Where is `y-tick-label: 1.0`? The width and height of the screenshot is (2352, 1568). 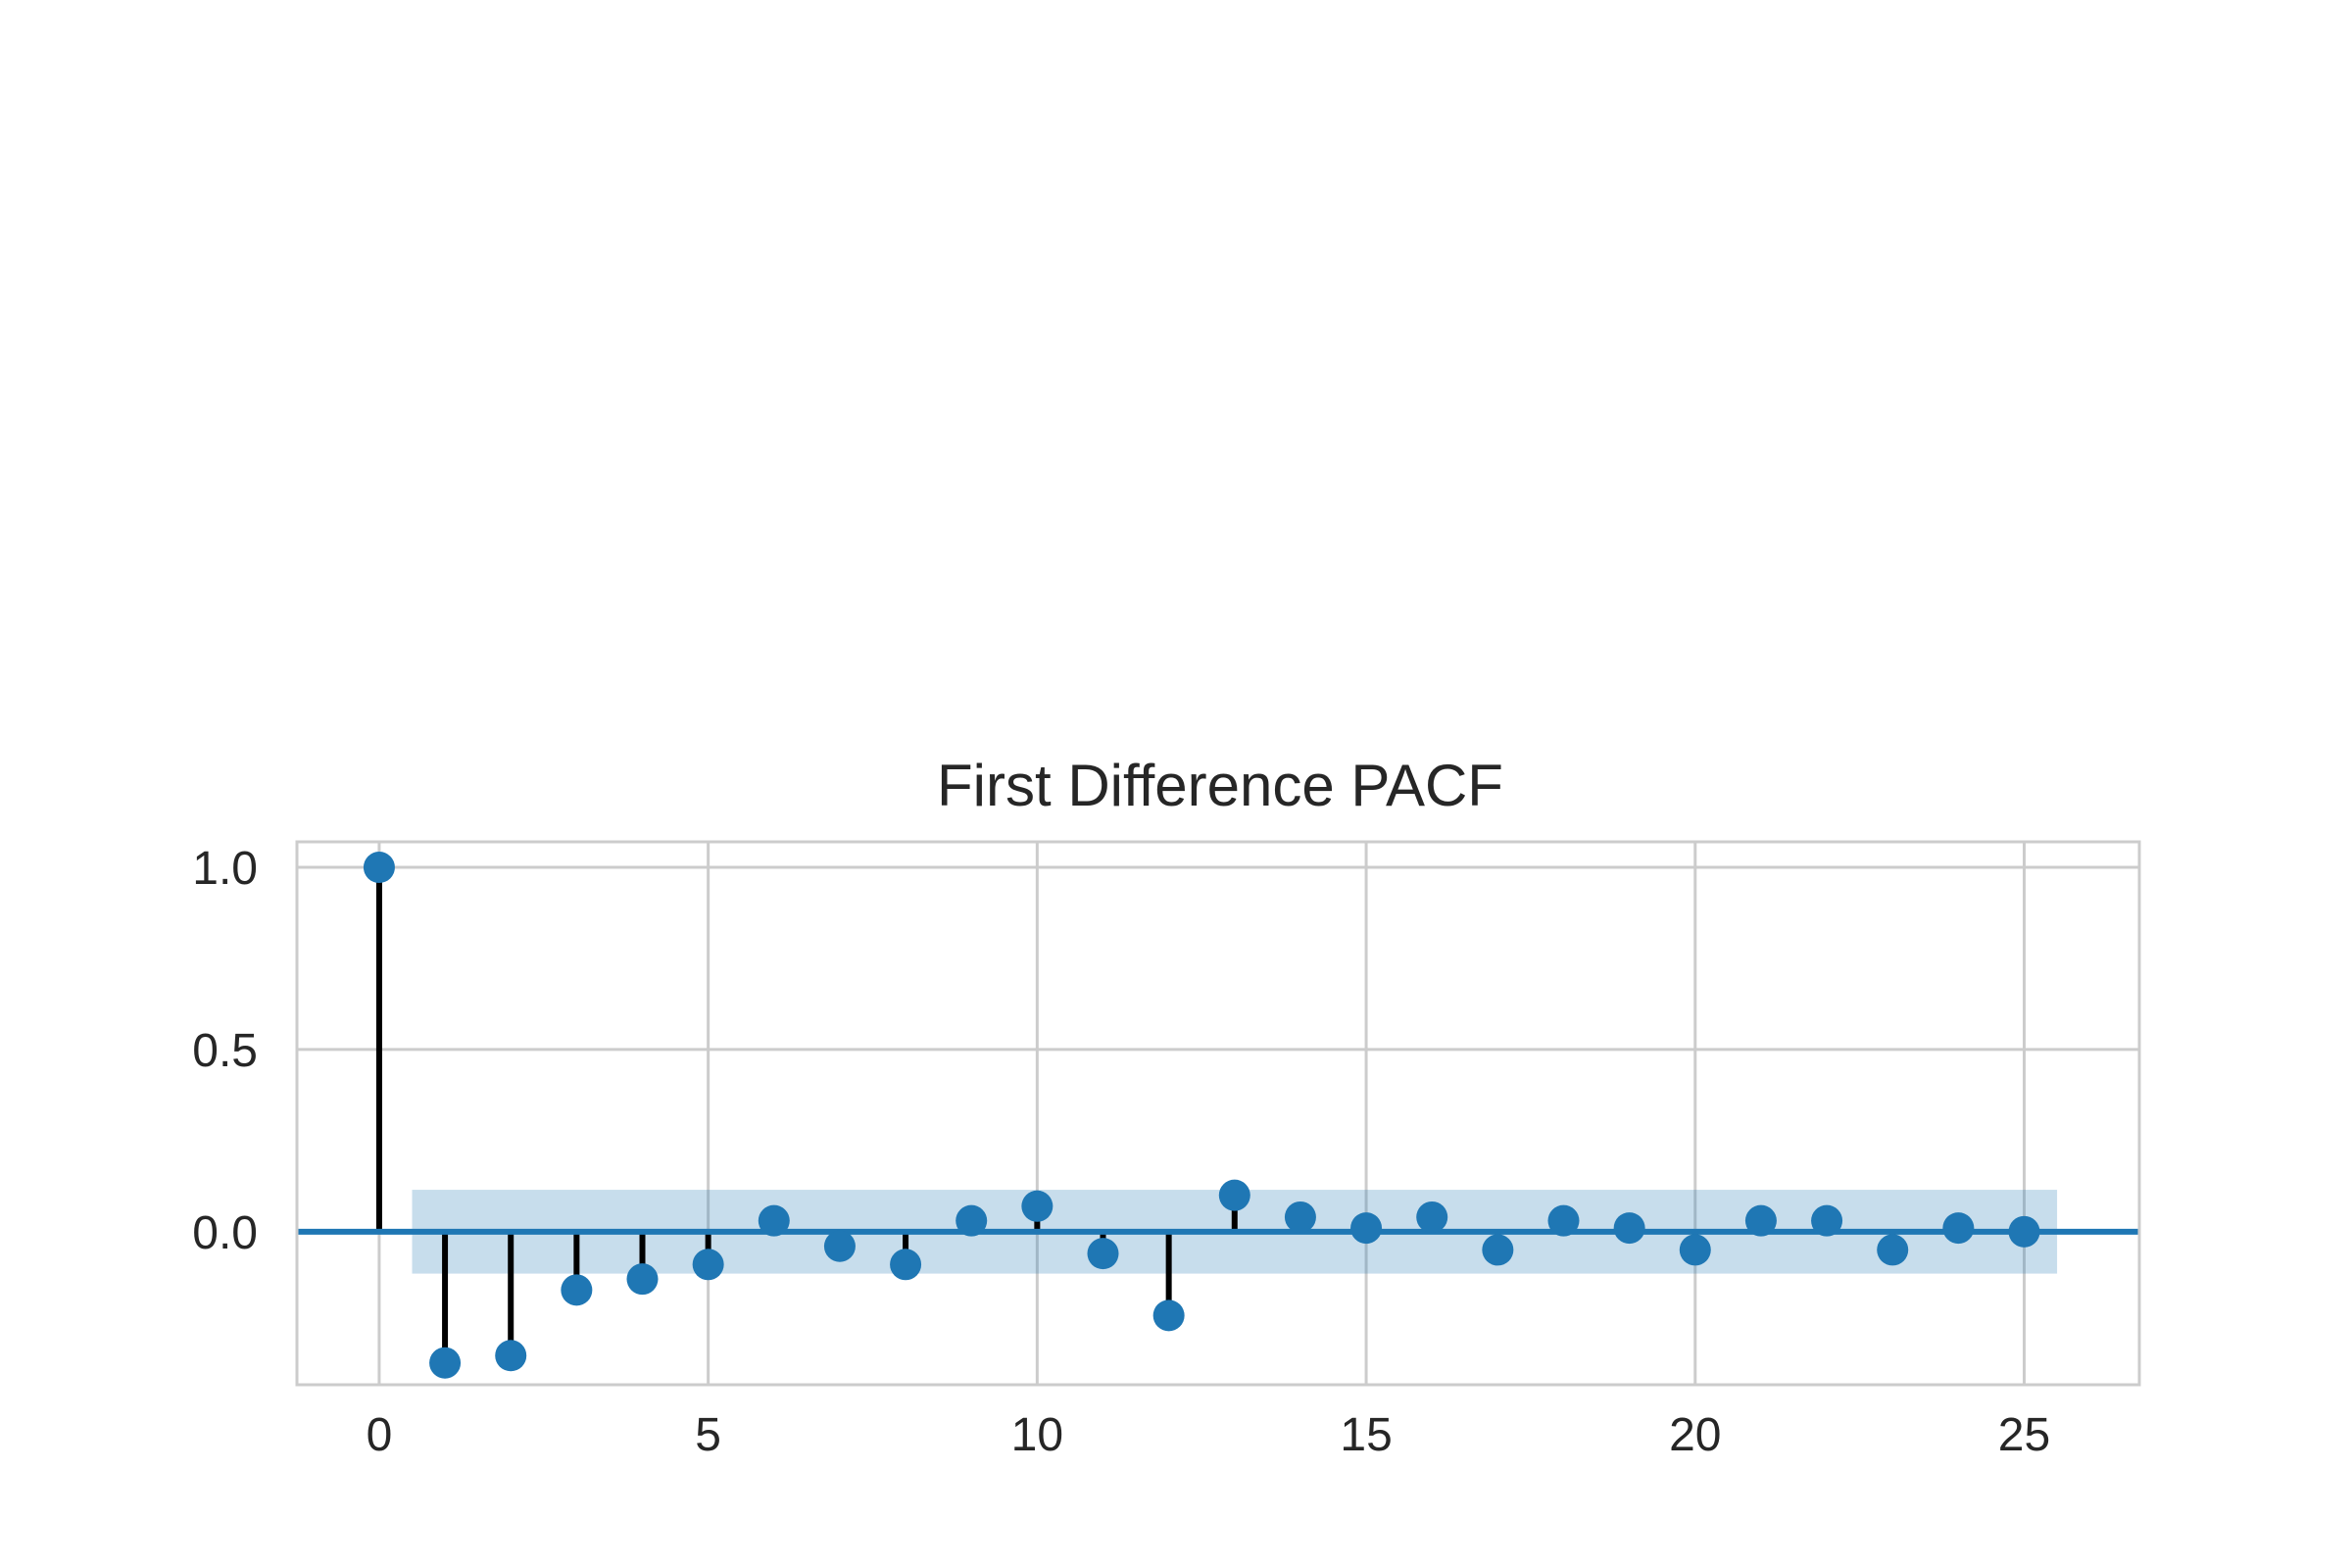
y-tick-label: 1.0 is located at coordinates (225, 869).